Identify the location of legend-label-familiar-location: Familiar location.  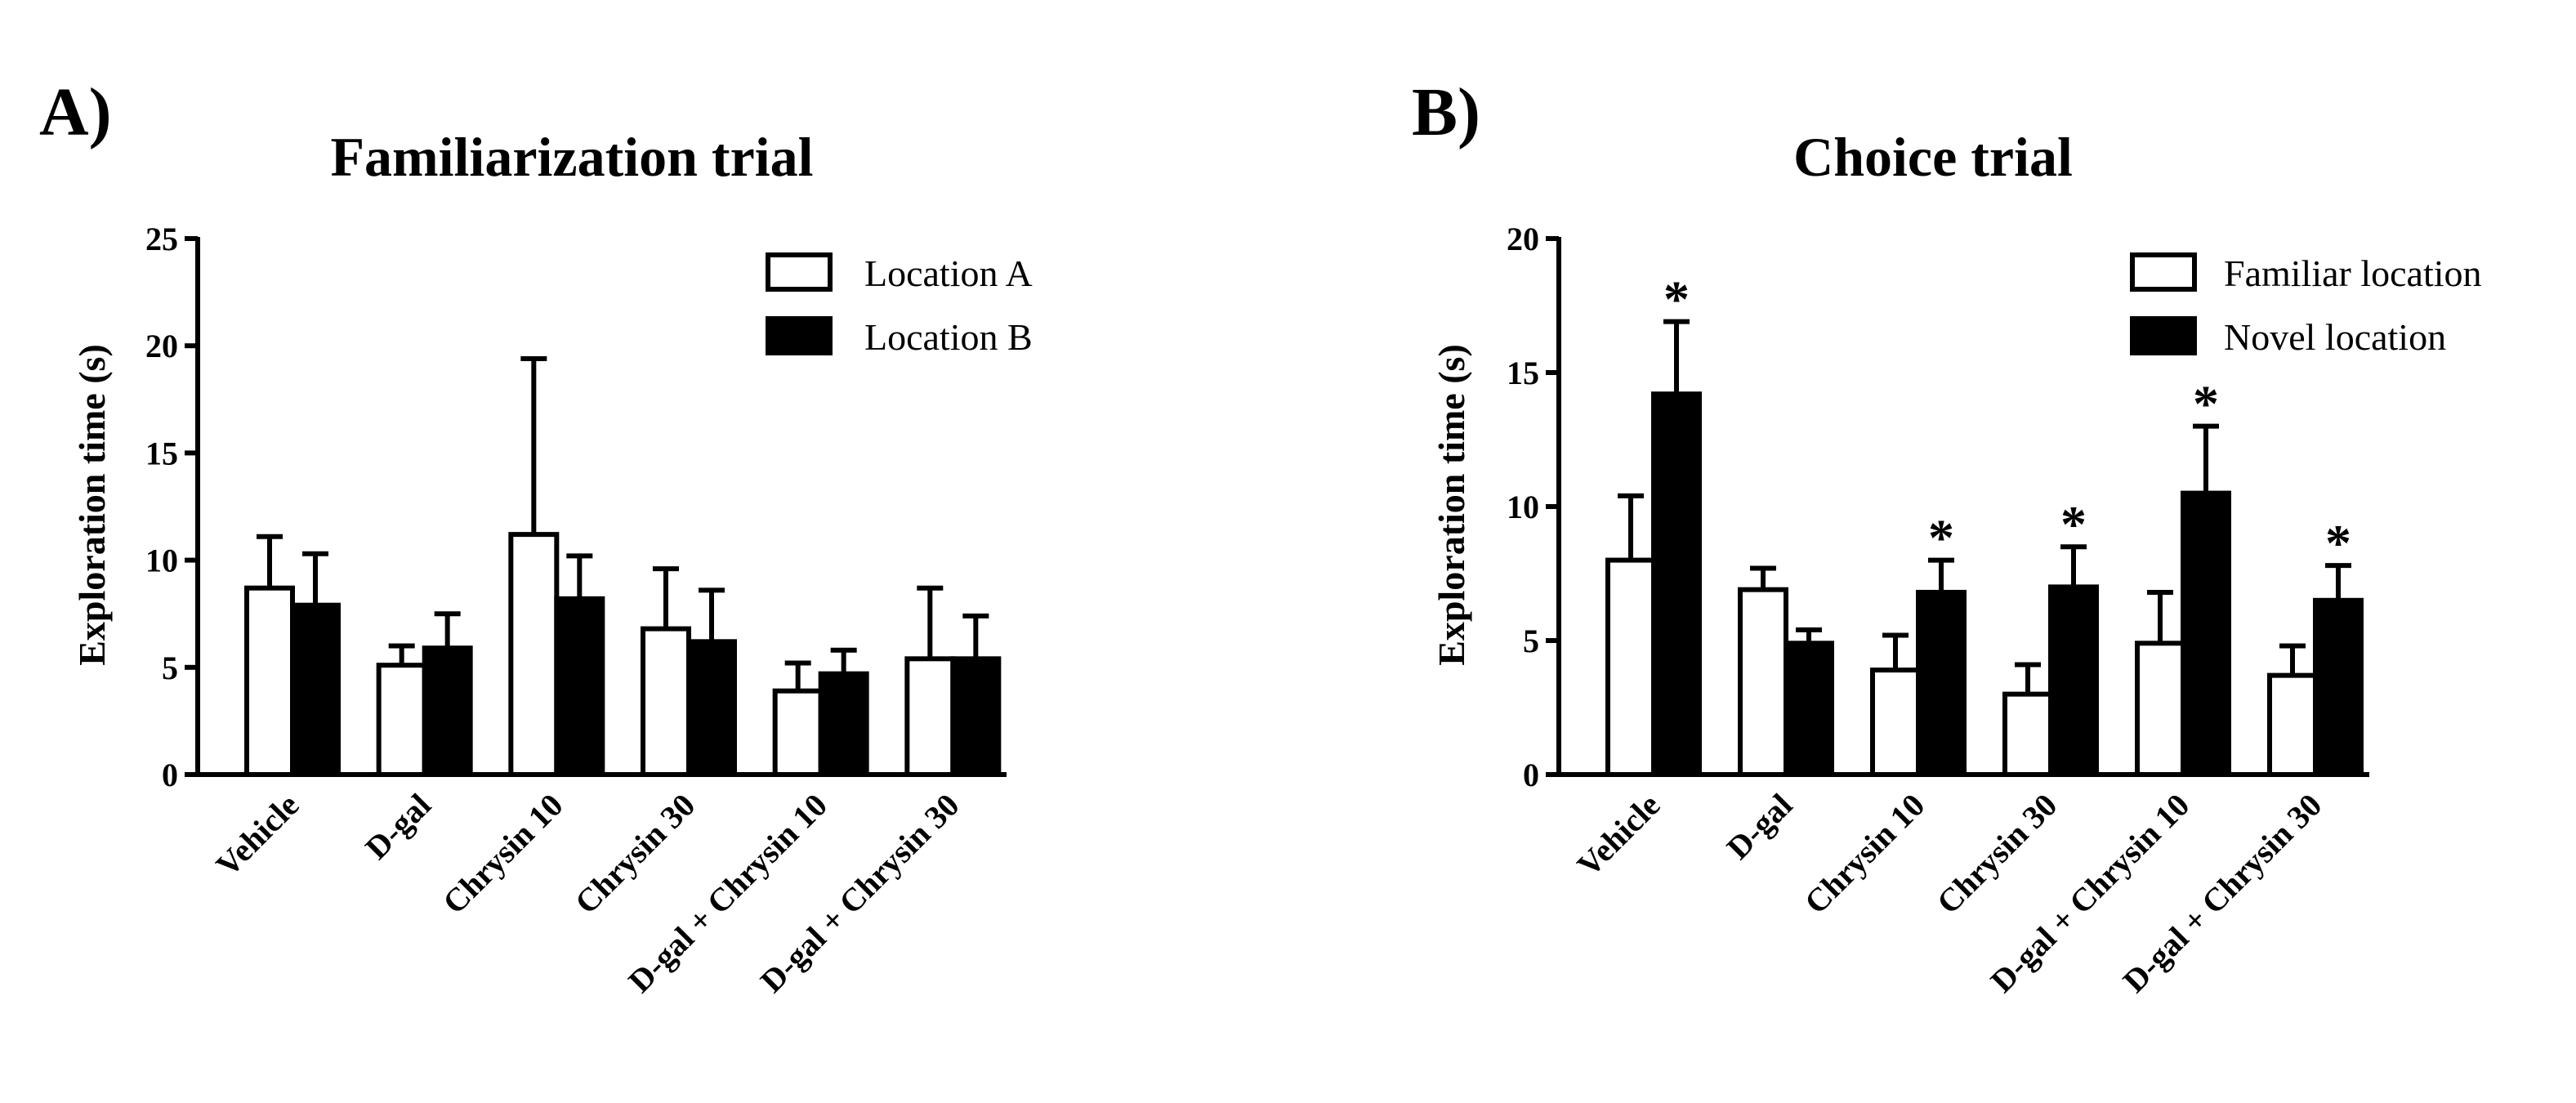
(2353, 273).